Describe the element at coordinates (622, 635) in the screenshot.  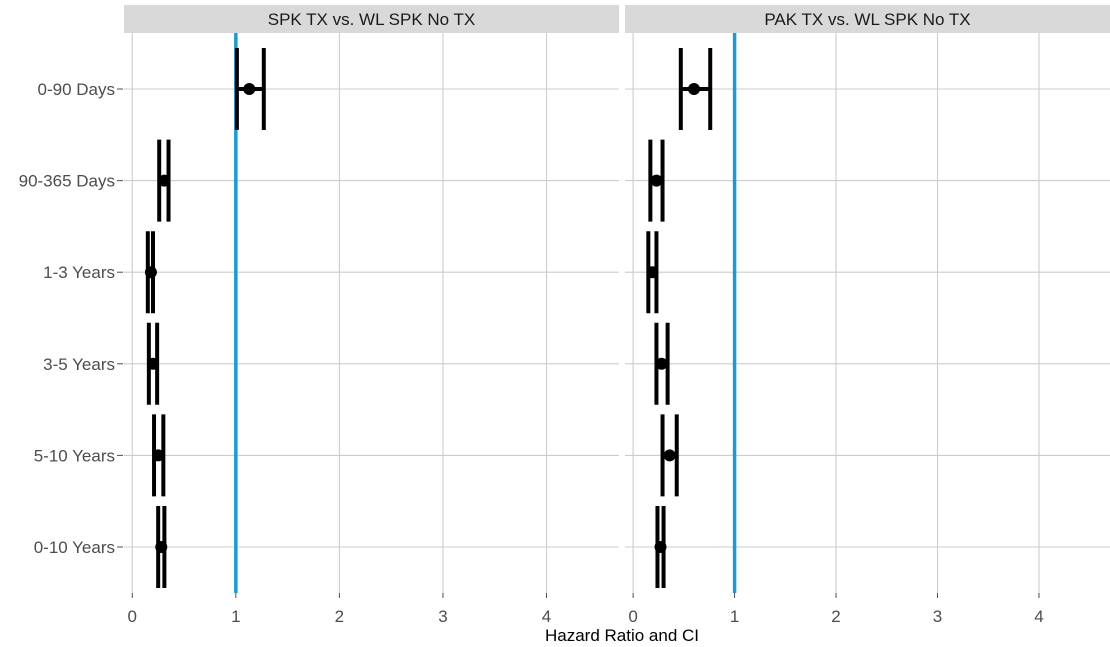
I see `x-axis-title: Hazard Ratio and CI` at that location.